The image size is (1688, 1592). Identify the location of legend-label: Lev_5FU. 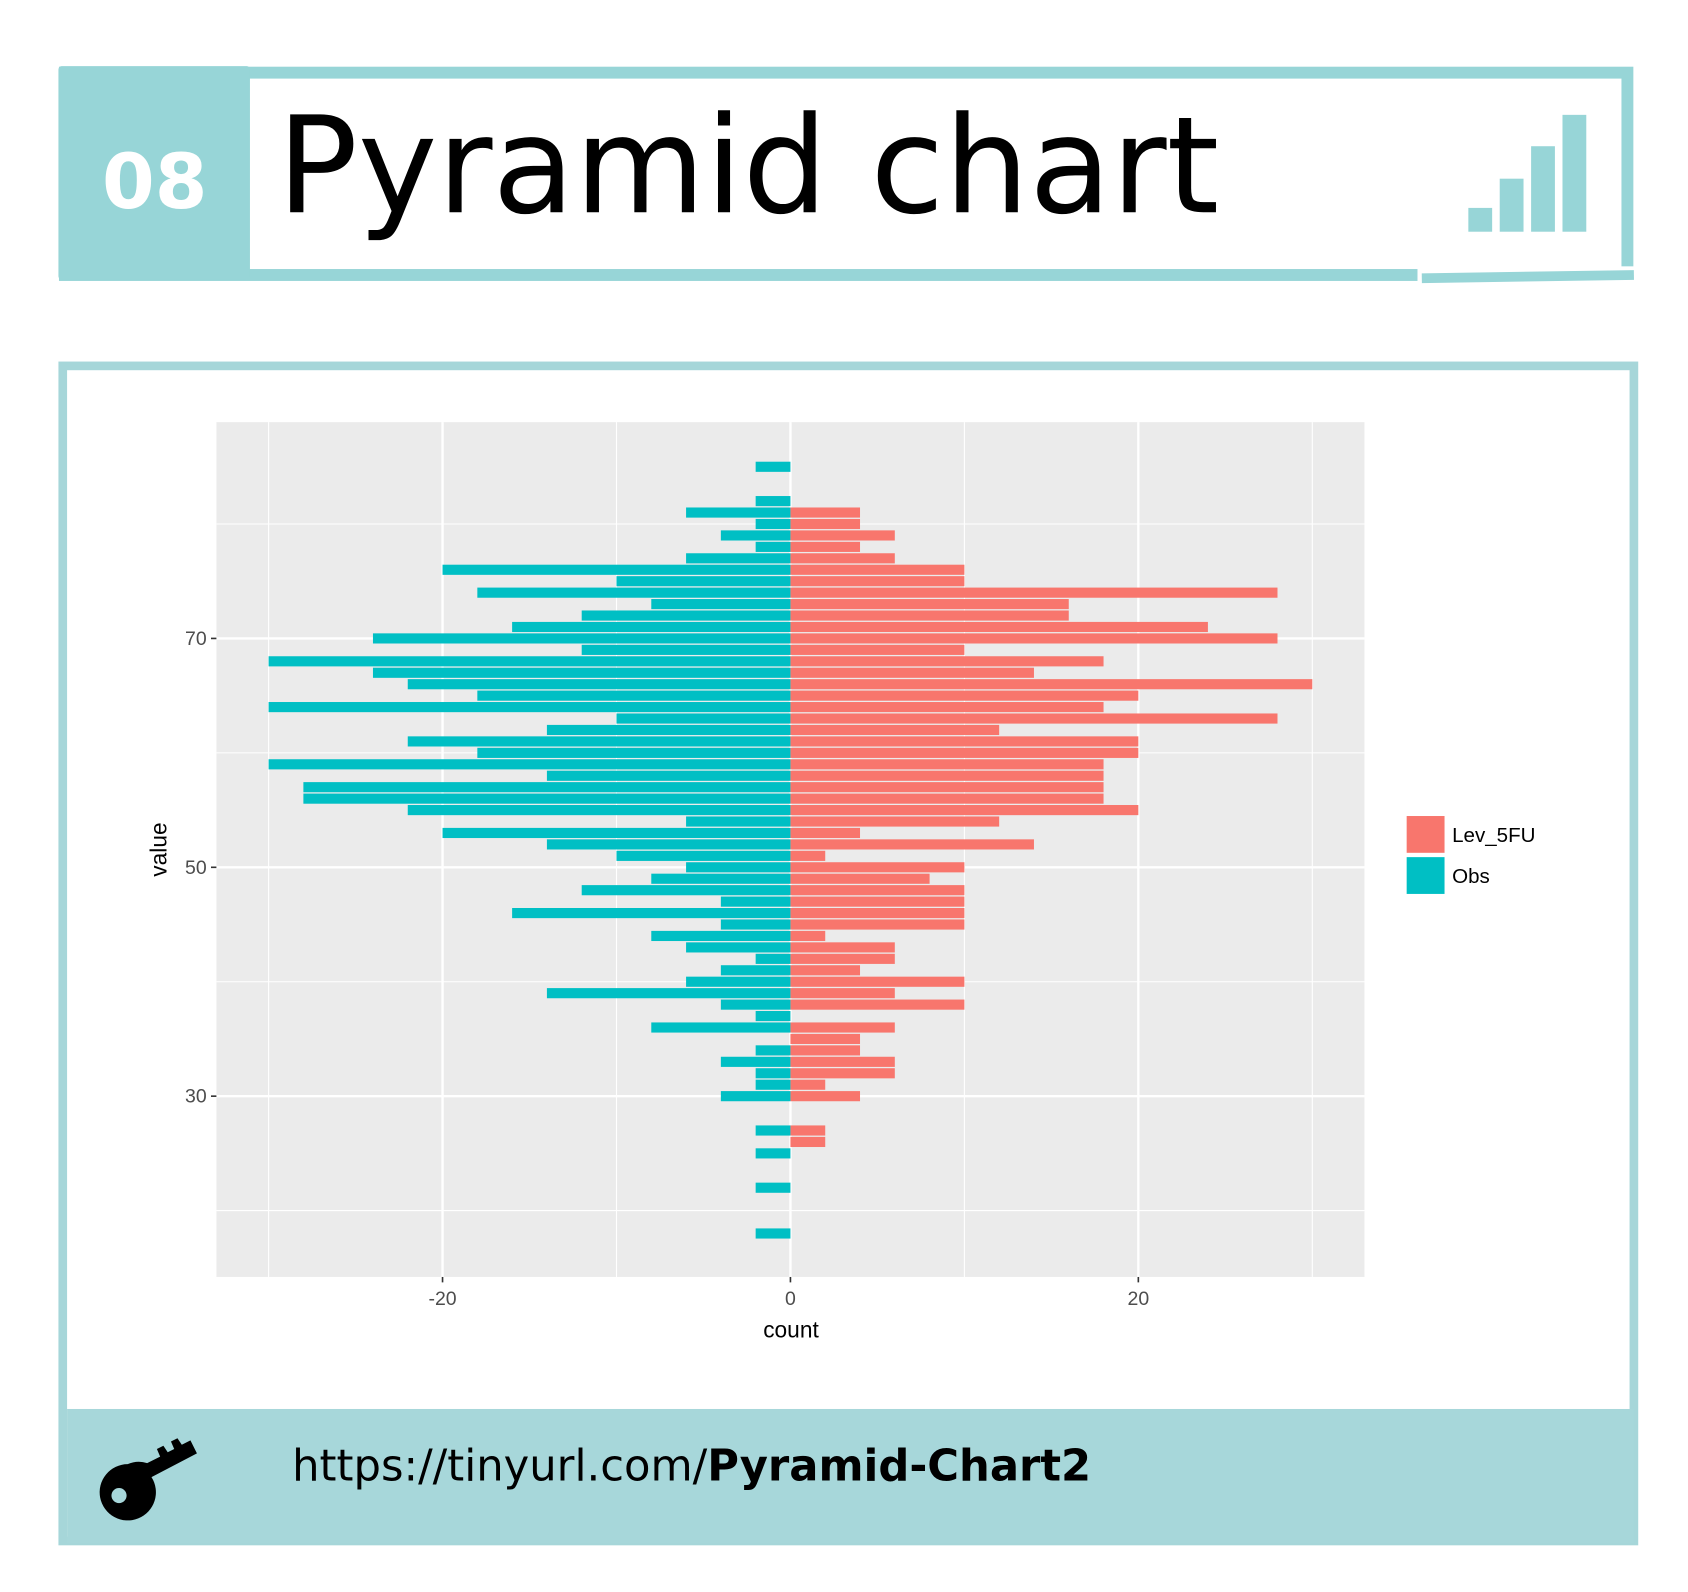
(1493, 835).